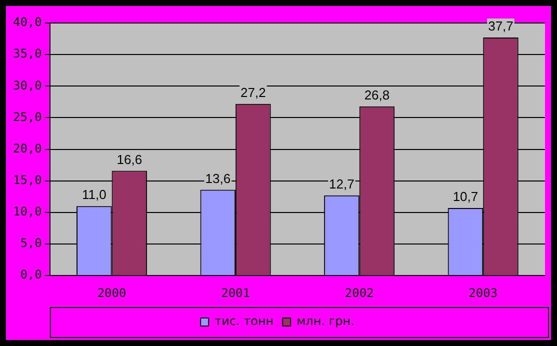 The height and width of the screenshot is (346, 557). I want to click on y-tick-label: 20,0, so click(27, 148).